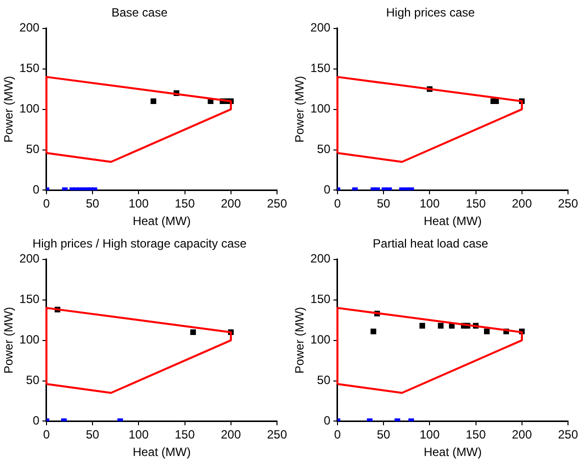 This screenshot has height=463, width=582. I want to click on chart-title: High prices case, so click(431, 13).